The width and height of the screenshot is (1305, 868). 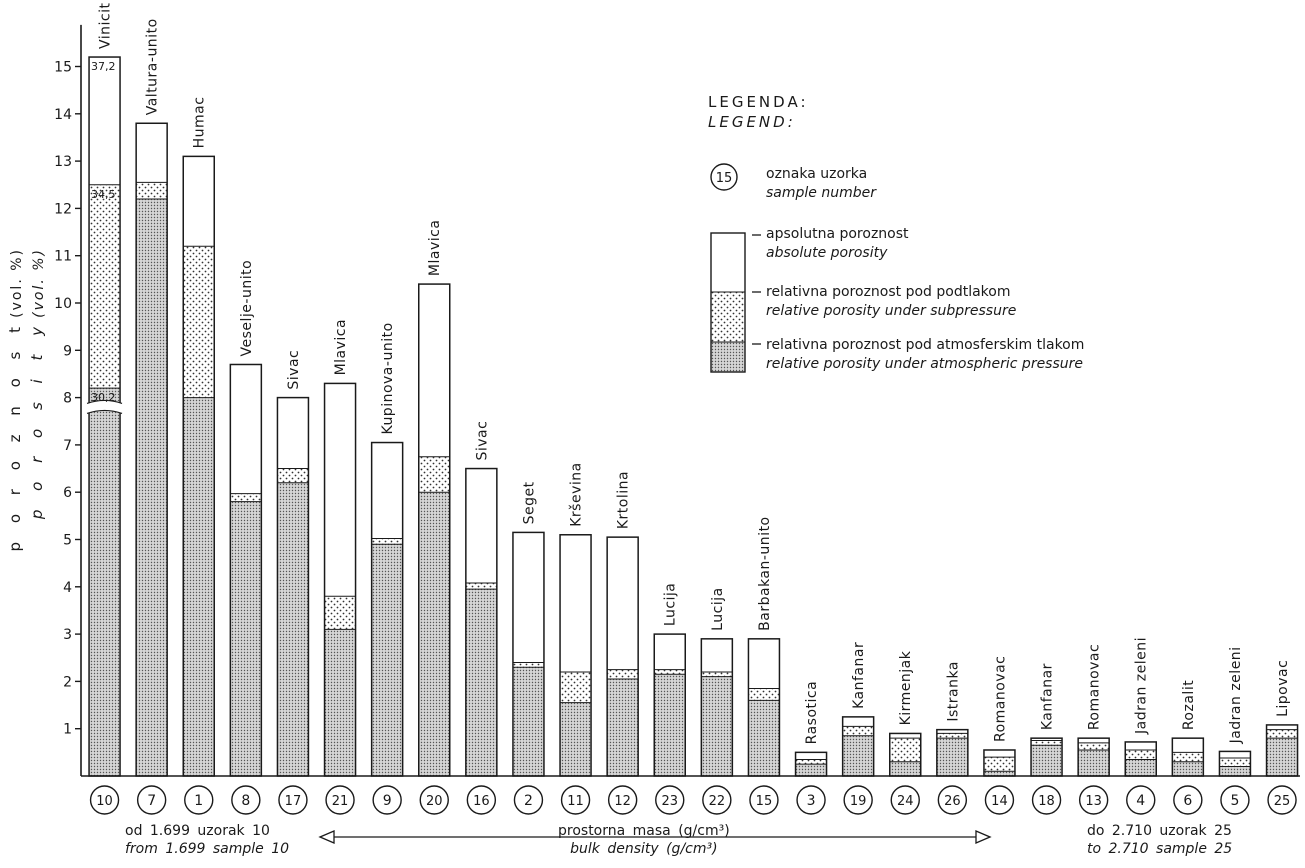 I want to click on axis-break-line-bottom, so click(x=104, y=411).